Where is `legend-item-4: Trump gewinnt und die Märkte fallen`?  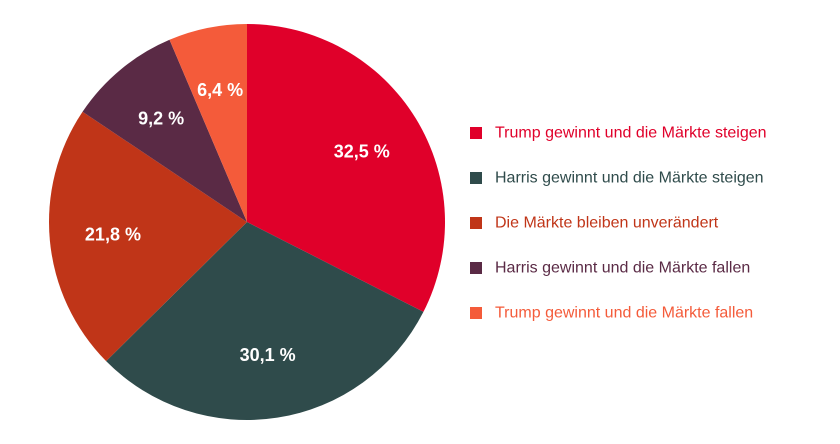 legend-item-4: Trump gewinnt und die Märkte fallen is located at coordinates (611, 313).